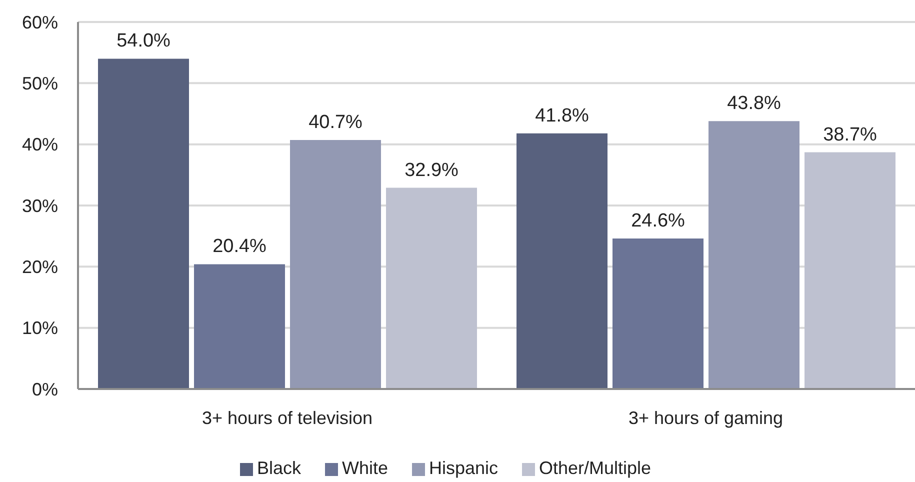 This screenshot has width=915, height=482. I want to click on data-label: 24.6%, so click(658, 221).